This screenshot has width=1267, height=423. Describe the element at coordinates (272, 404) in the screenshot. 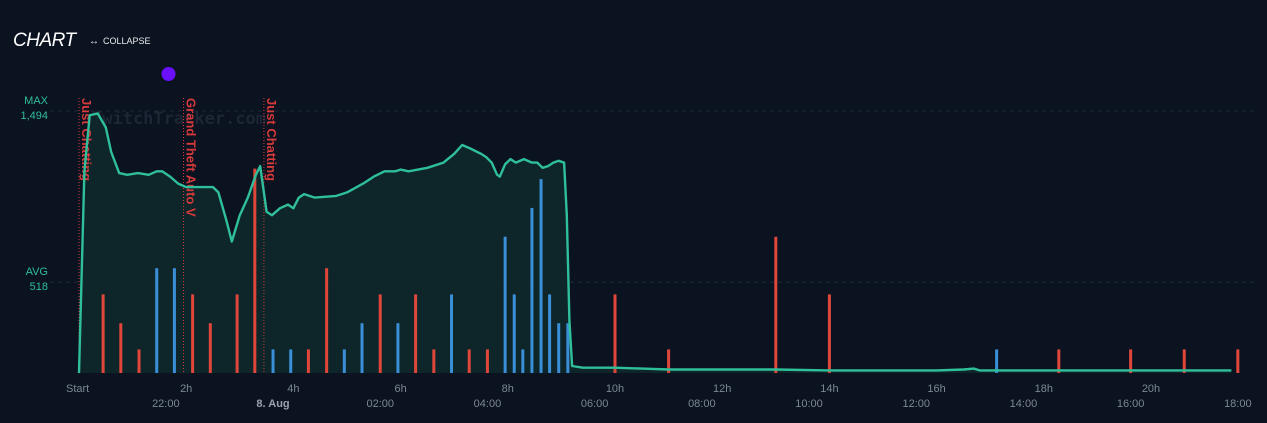

I see `x-tick-clock-1: 8. Aug` at that location.